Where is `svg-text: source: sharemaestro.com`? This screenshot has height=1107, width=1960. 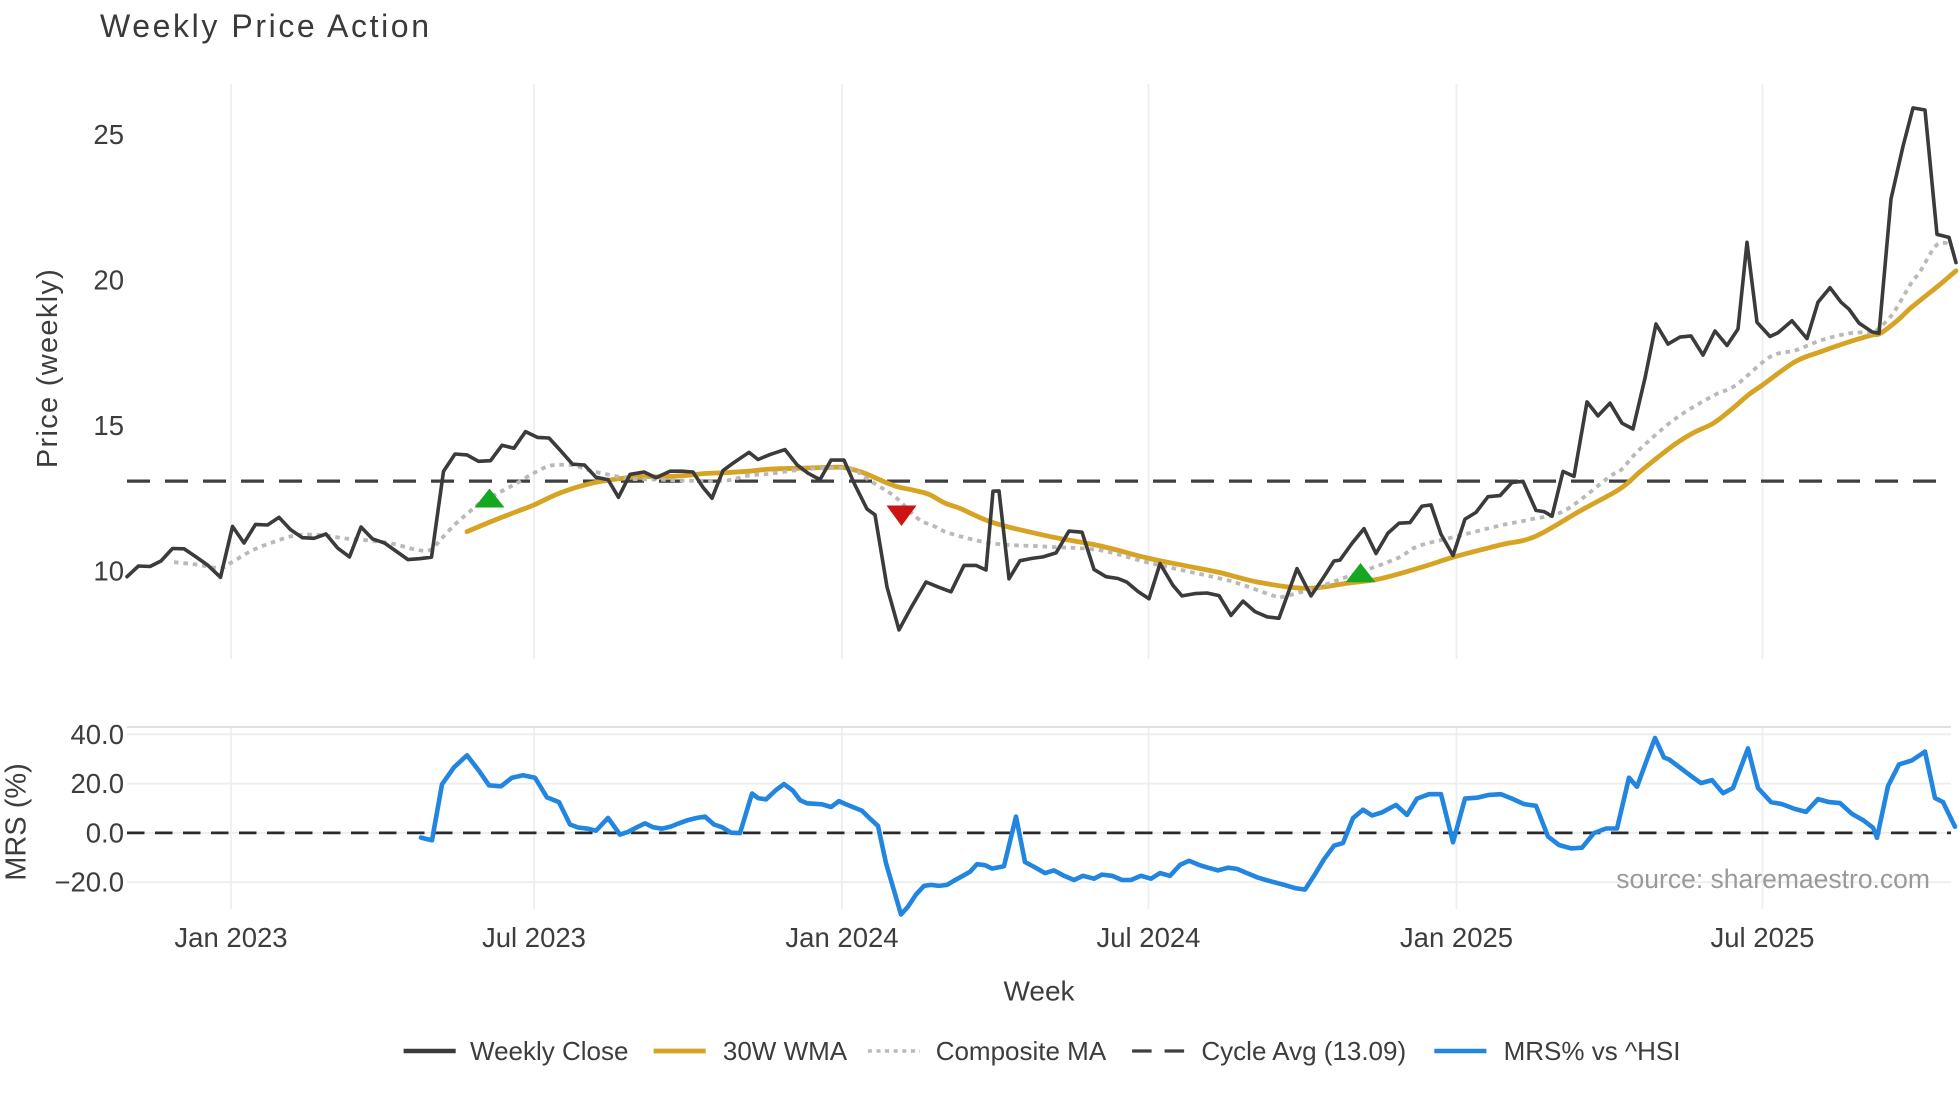 svg-text: source: sharemaestro.com is located at coordinates (1773, 879).